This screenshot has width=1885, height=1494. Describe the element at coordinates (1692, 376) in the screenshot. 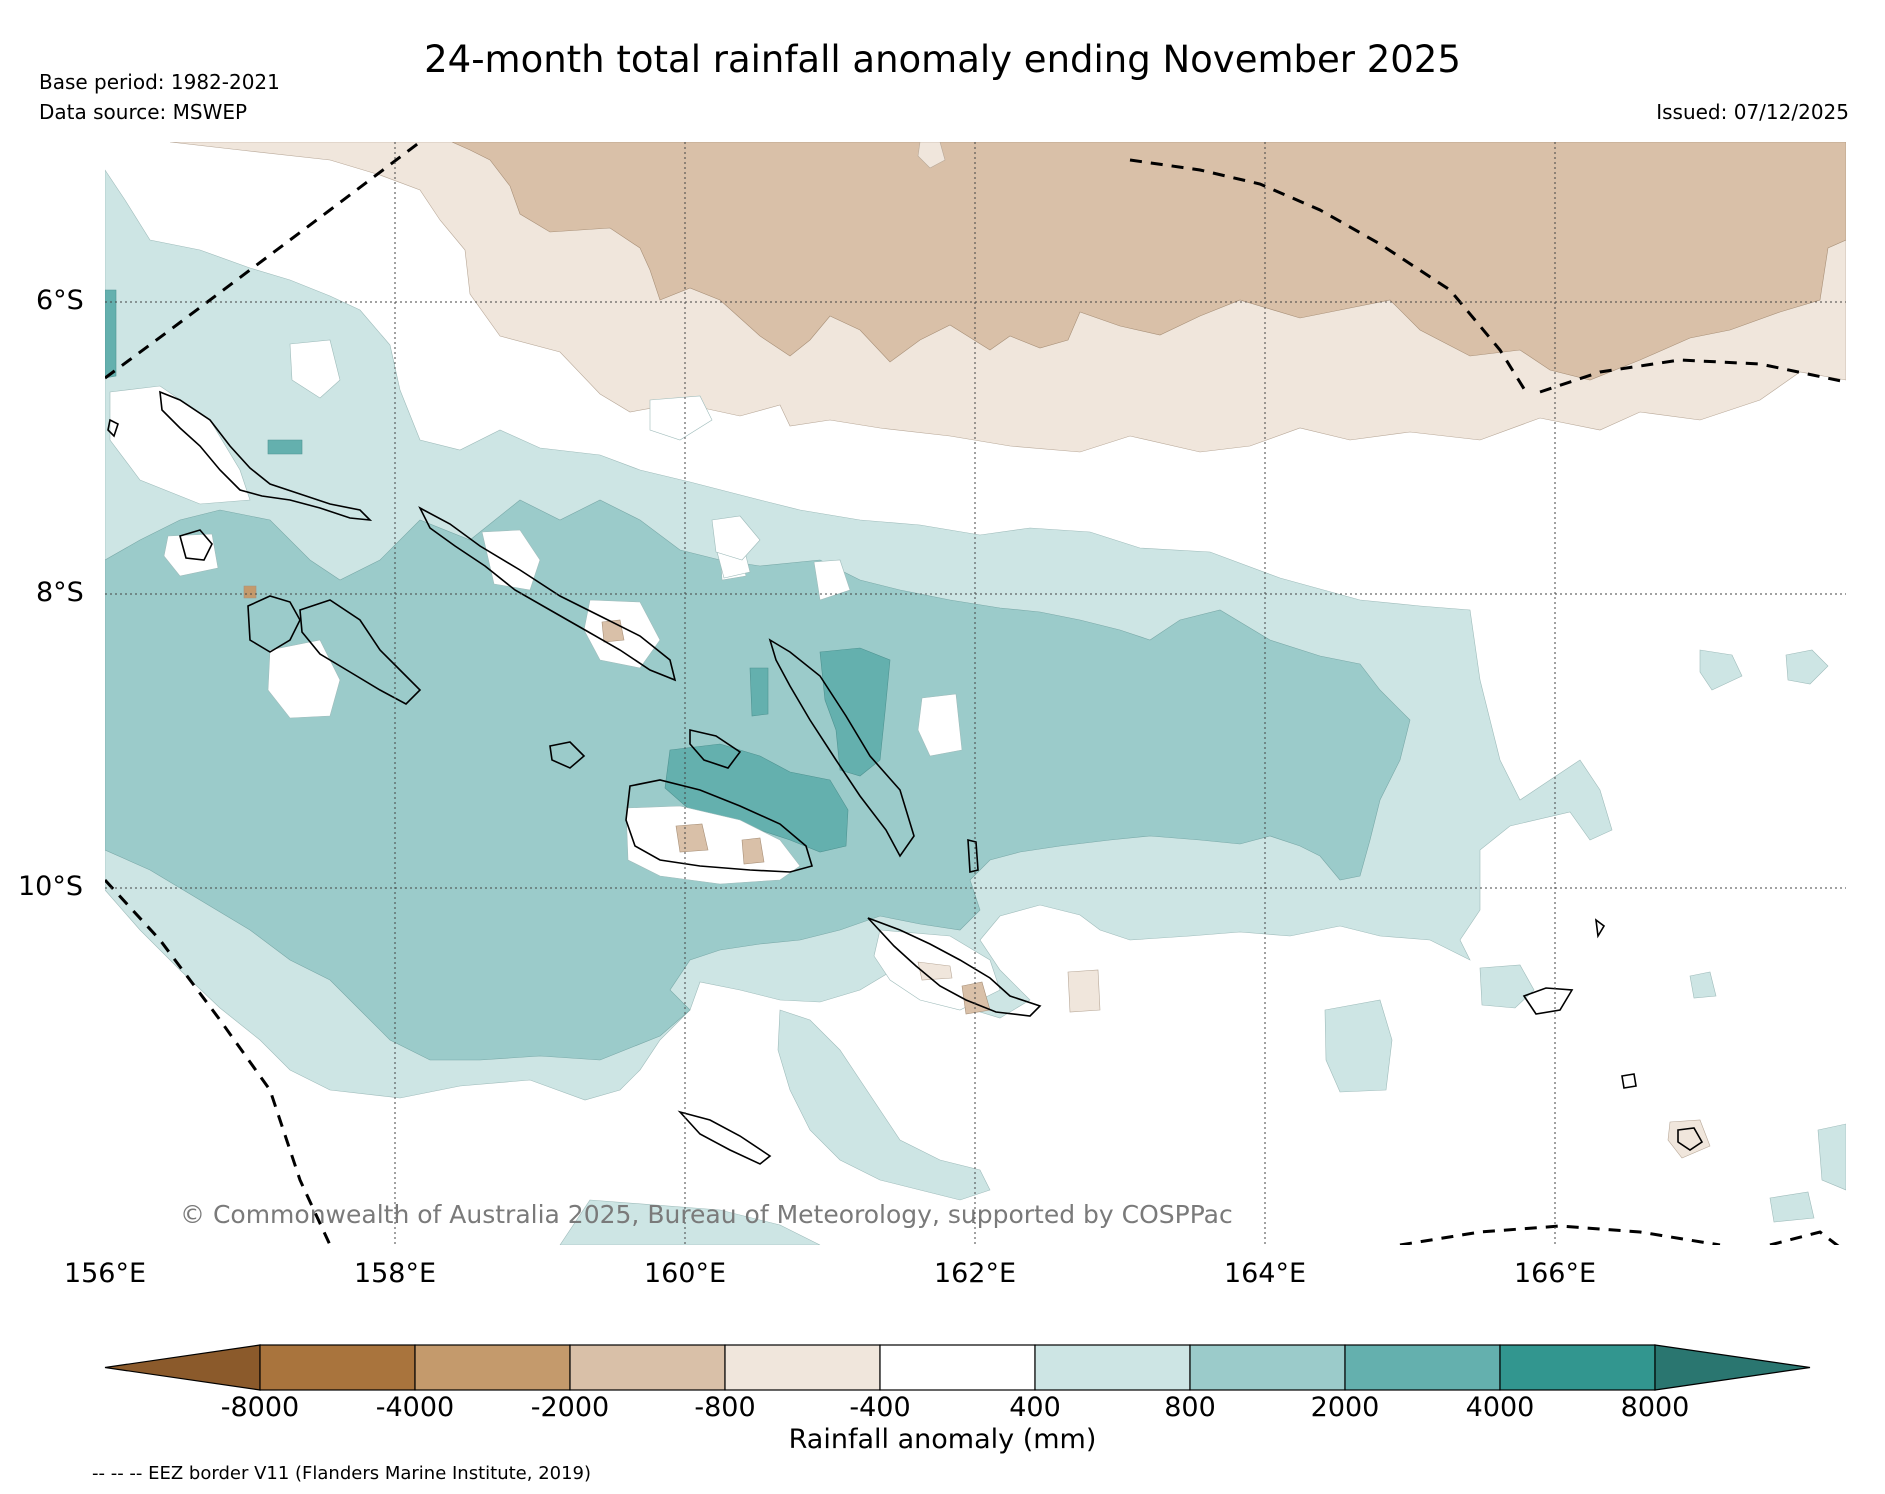

I see `eez-border-east` at that location.